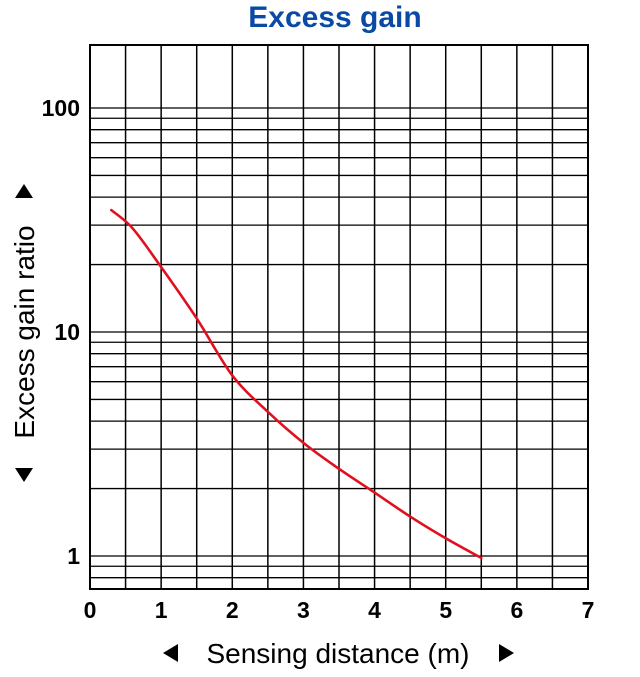 Image resolution: width=640 pixels, height=677 pixels. I want to click on y-axis-label: Excess gain ratio, so click(24, 331).